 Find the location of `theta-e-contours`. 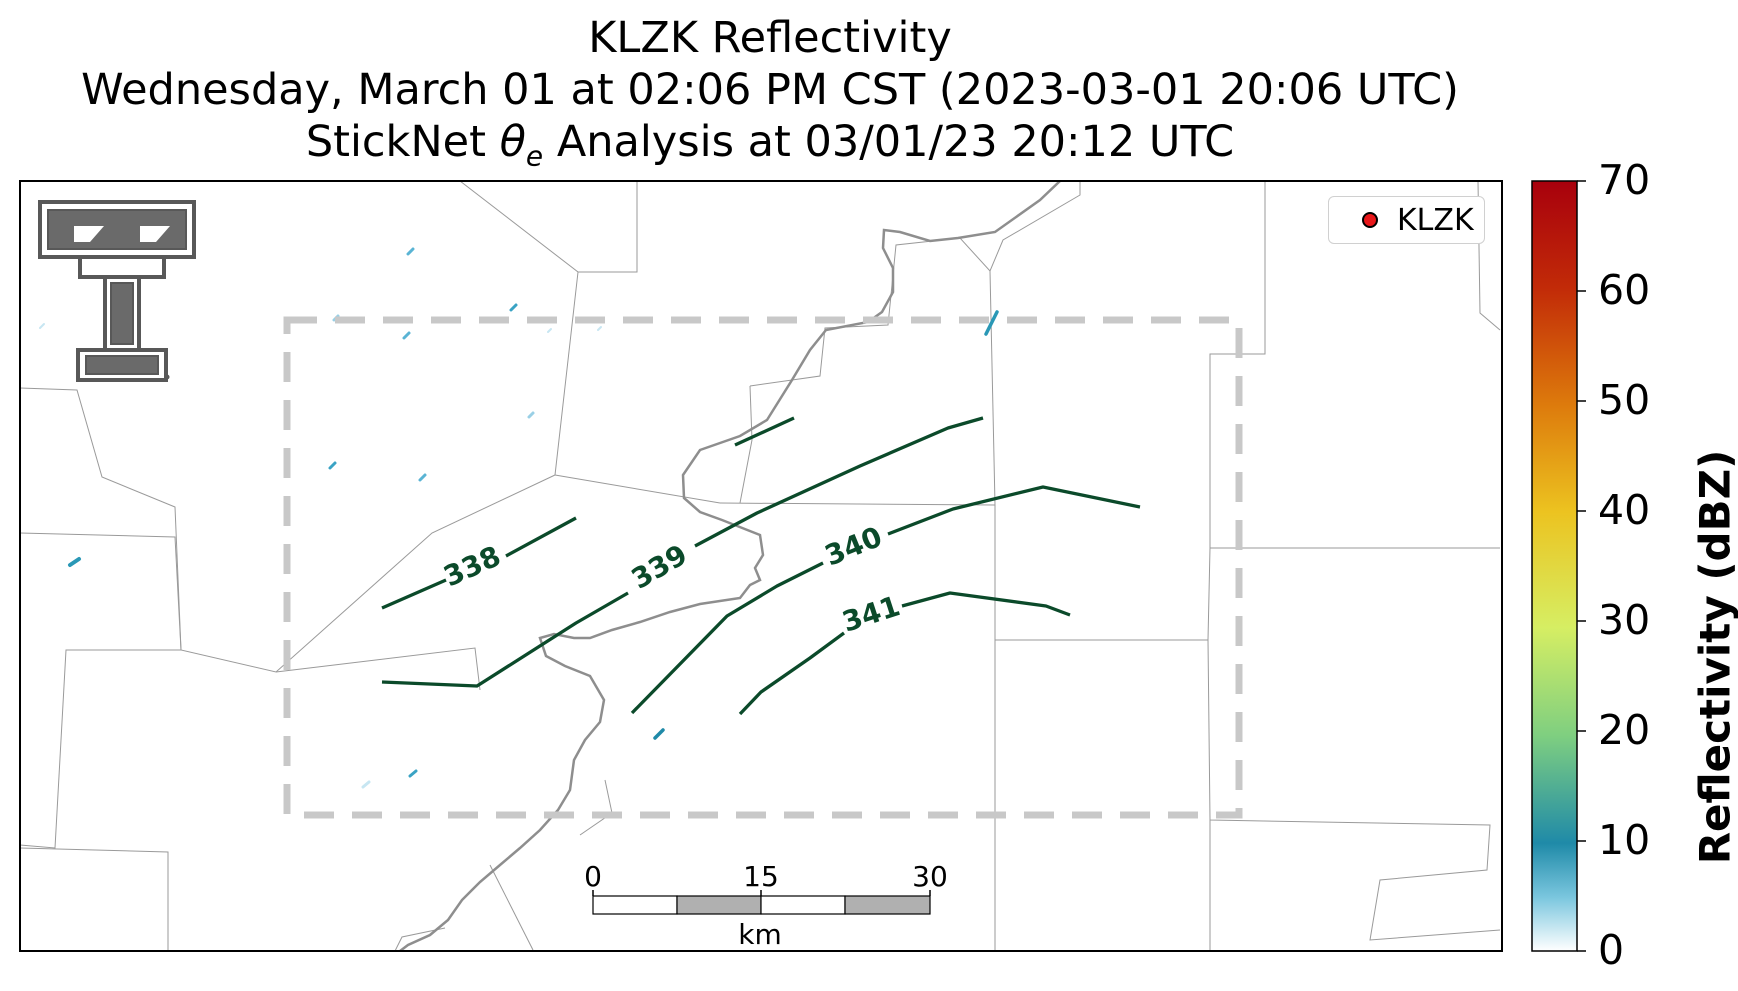

theta-e-contours is located at coordinates (761, 566).